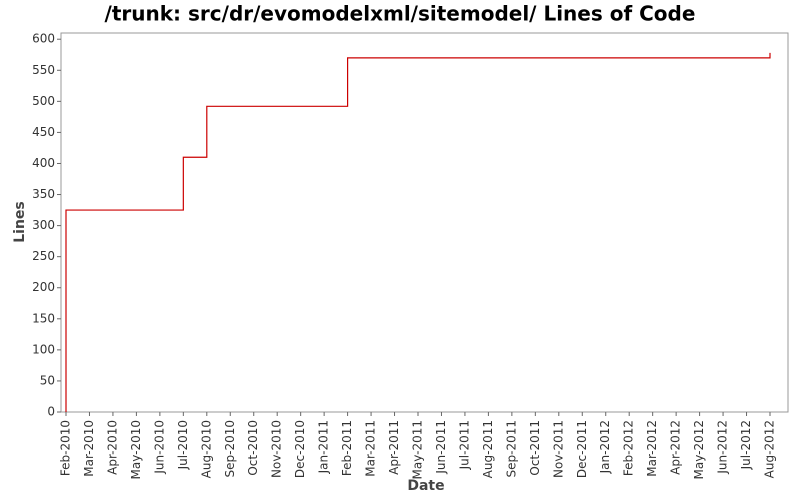 This screenshot has height=500, width=800. What do you see at coordinates (629, 448) in the screenshot?
I see `x-tick-label: Feb-2012` at bounding box center [629, 448].